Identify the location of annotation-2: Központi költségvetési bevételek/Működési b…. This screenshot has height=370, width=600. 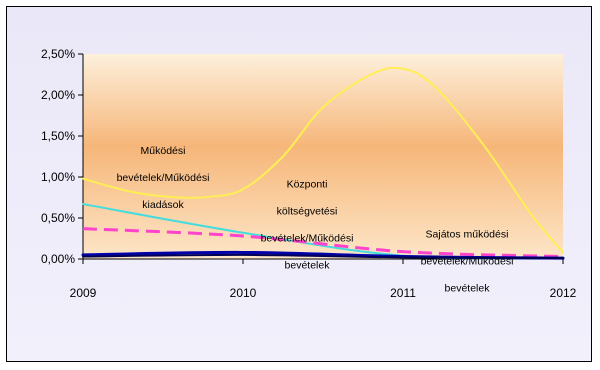
(307, 225).